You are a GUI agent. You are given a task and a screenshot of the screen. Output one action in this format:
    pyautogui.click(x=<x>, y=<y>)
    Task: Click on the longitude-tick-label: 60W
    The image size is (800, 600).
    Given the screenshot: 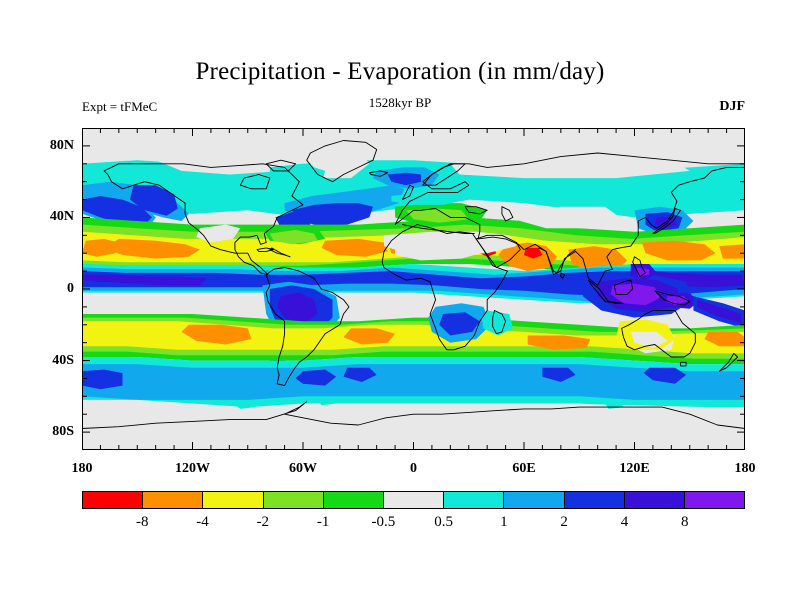 What is the action you would take?
    pyautogui.click(x=303, y=468)
    